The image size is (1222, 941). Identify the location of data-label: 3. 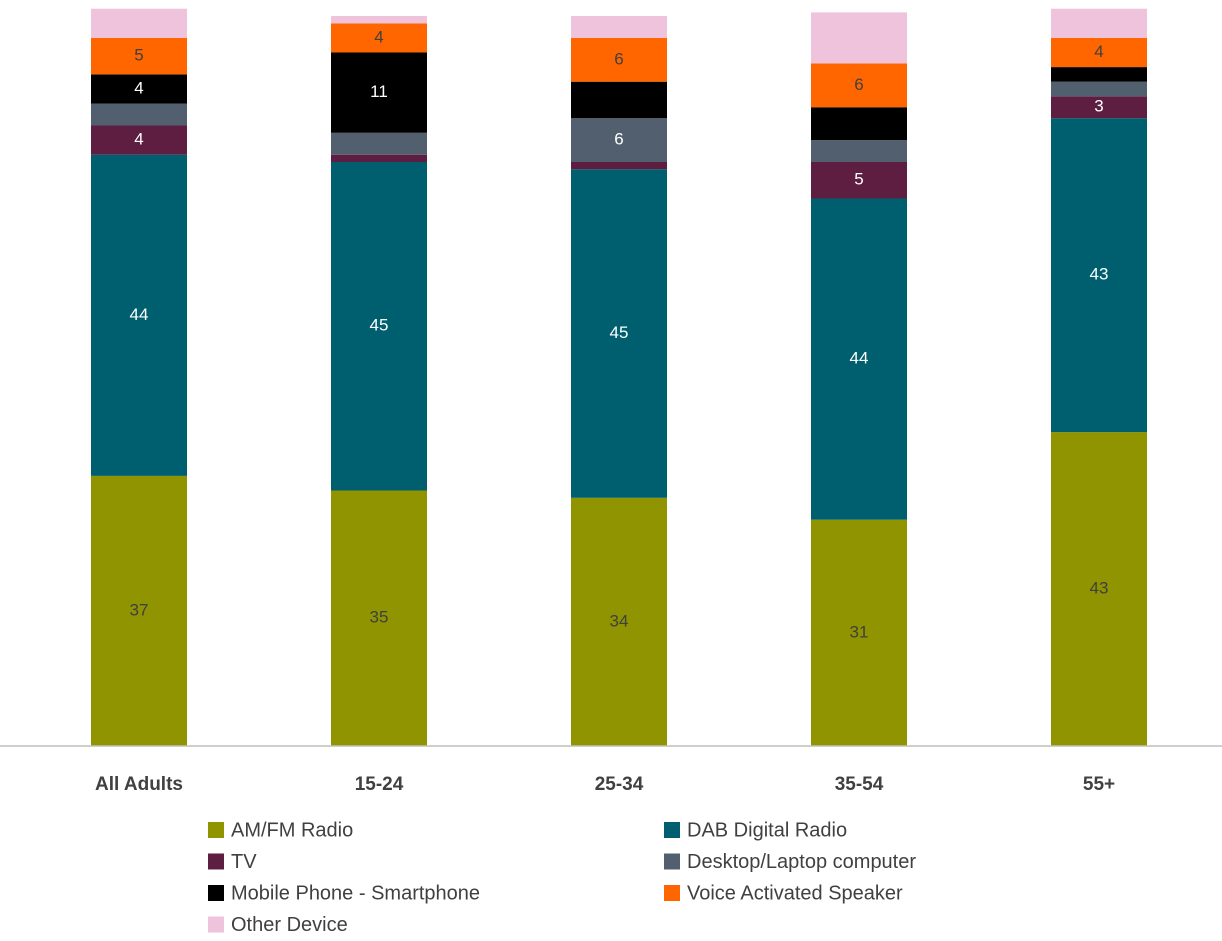
(1098, 106).